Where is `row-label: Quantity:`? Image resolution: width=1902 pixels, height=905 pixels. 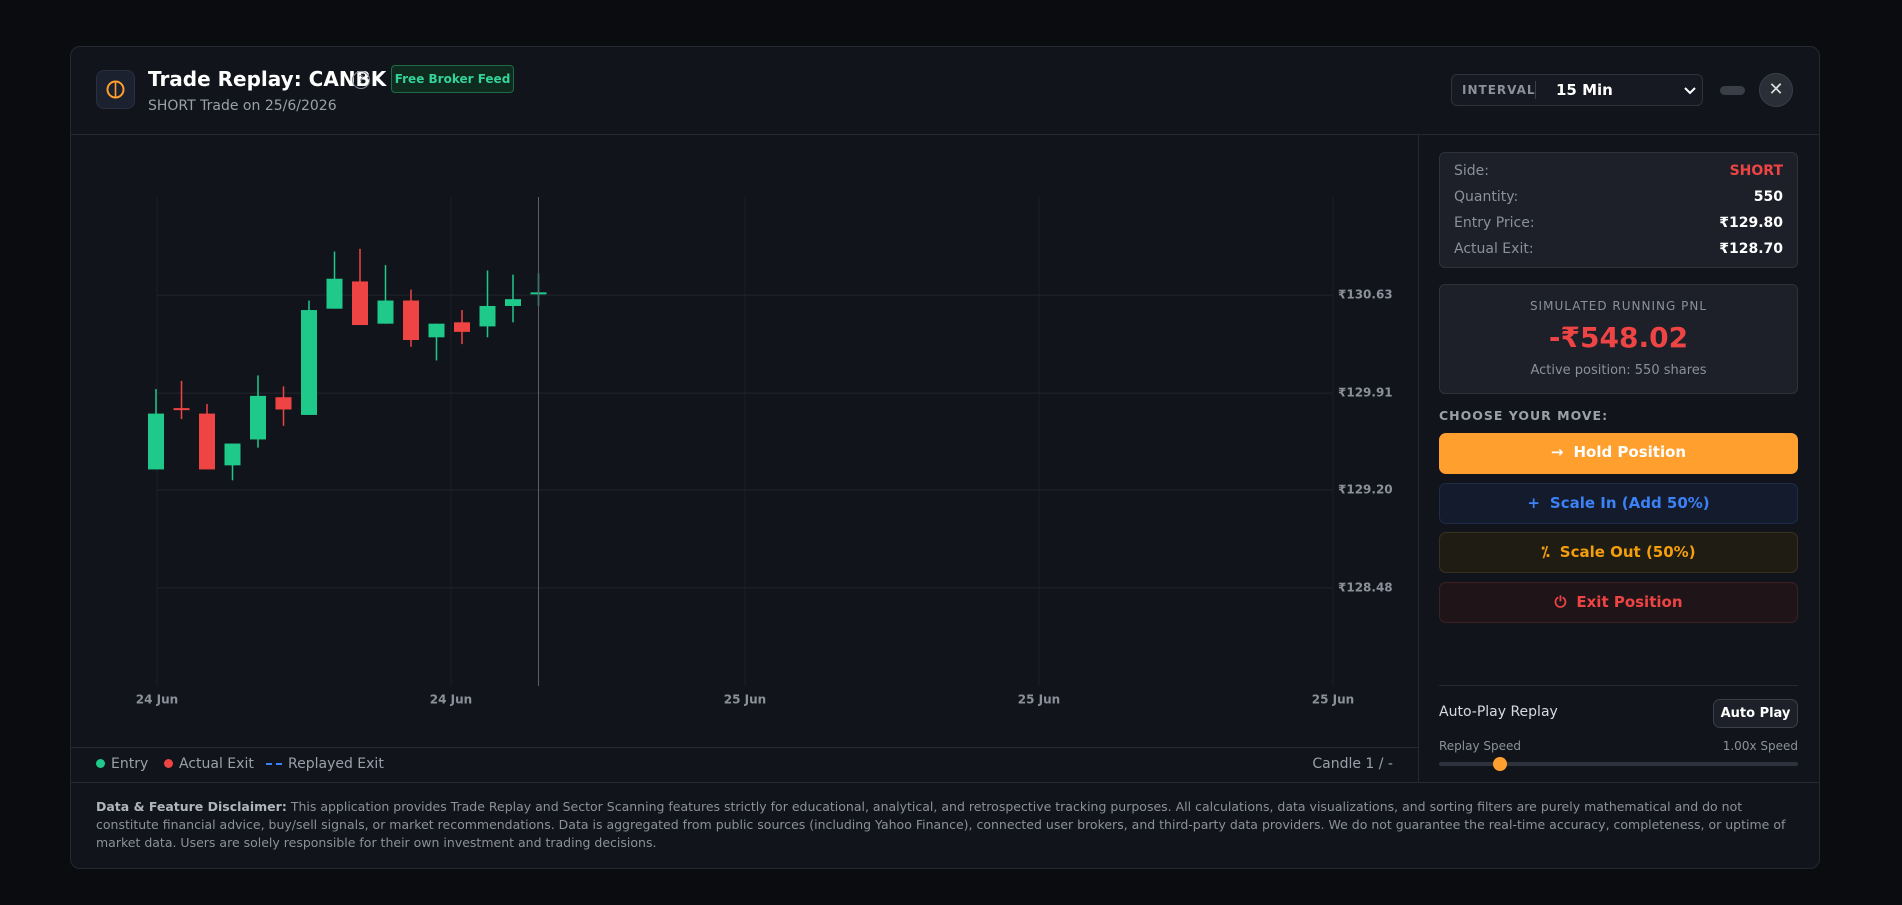
row-label: Quantity: is located at coordinates (1486, 197).